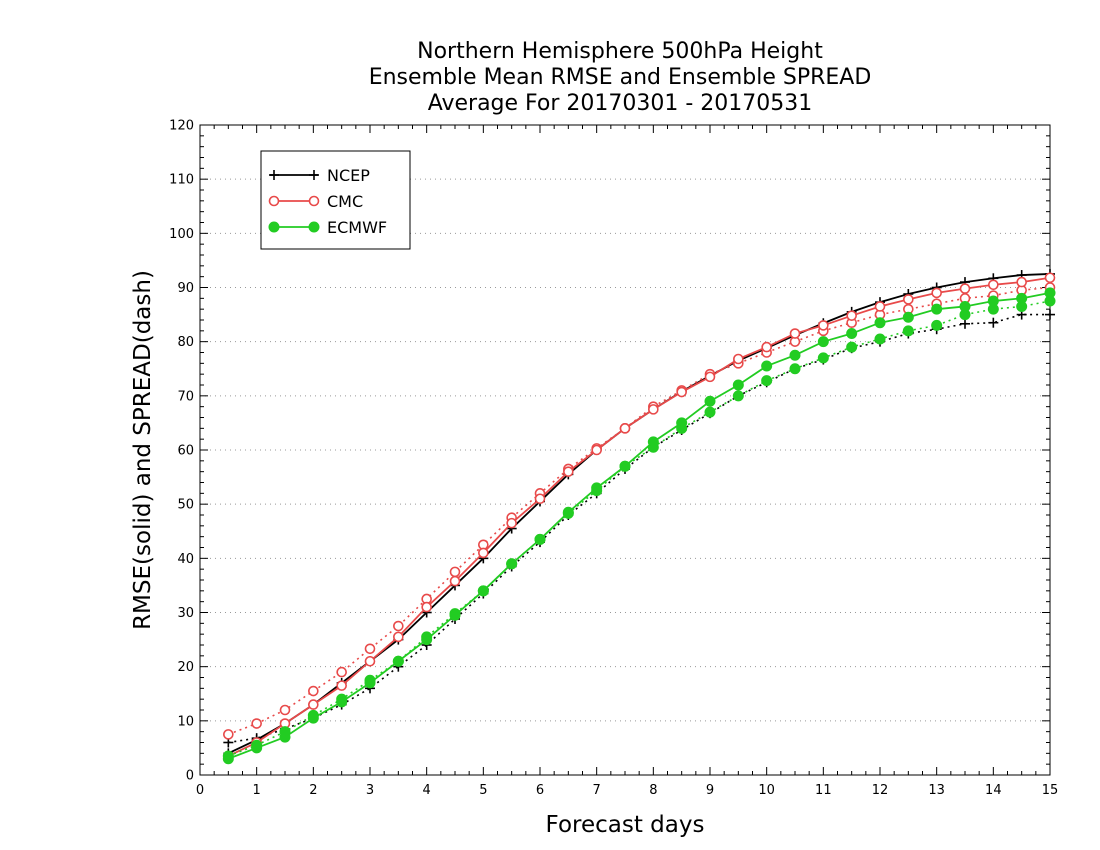 Image resolution: width=1100 pixels, height=850 pixels. I want to click on x-tick-label: 7, so click(597, 790).